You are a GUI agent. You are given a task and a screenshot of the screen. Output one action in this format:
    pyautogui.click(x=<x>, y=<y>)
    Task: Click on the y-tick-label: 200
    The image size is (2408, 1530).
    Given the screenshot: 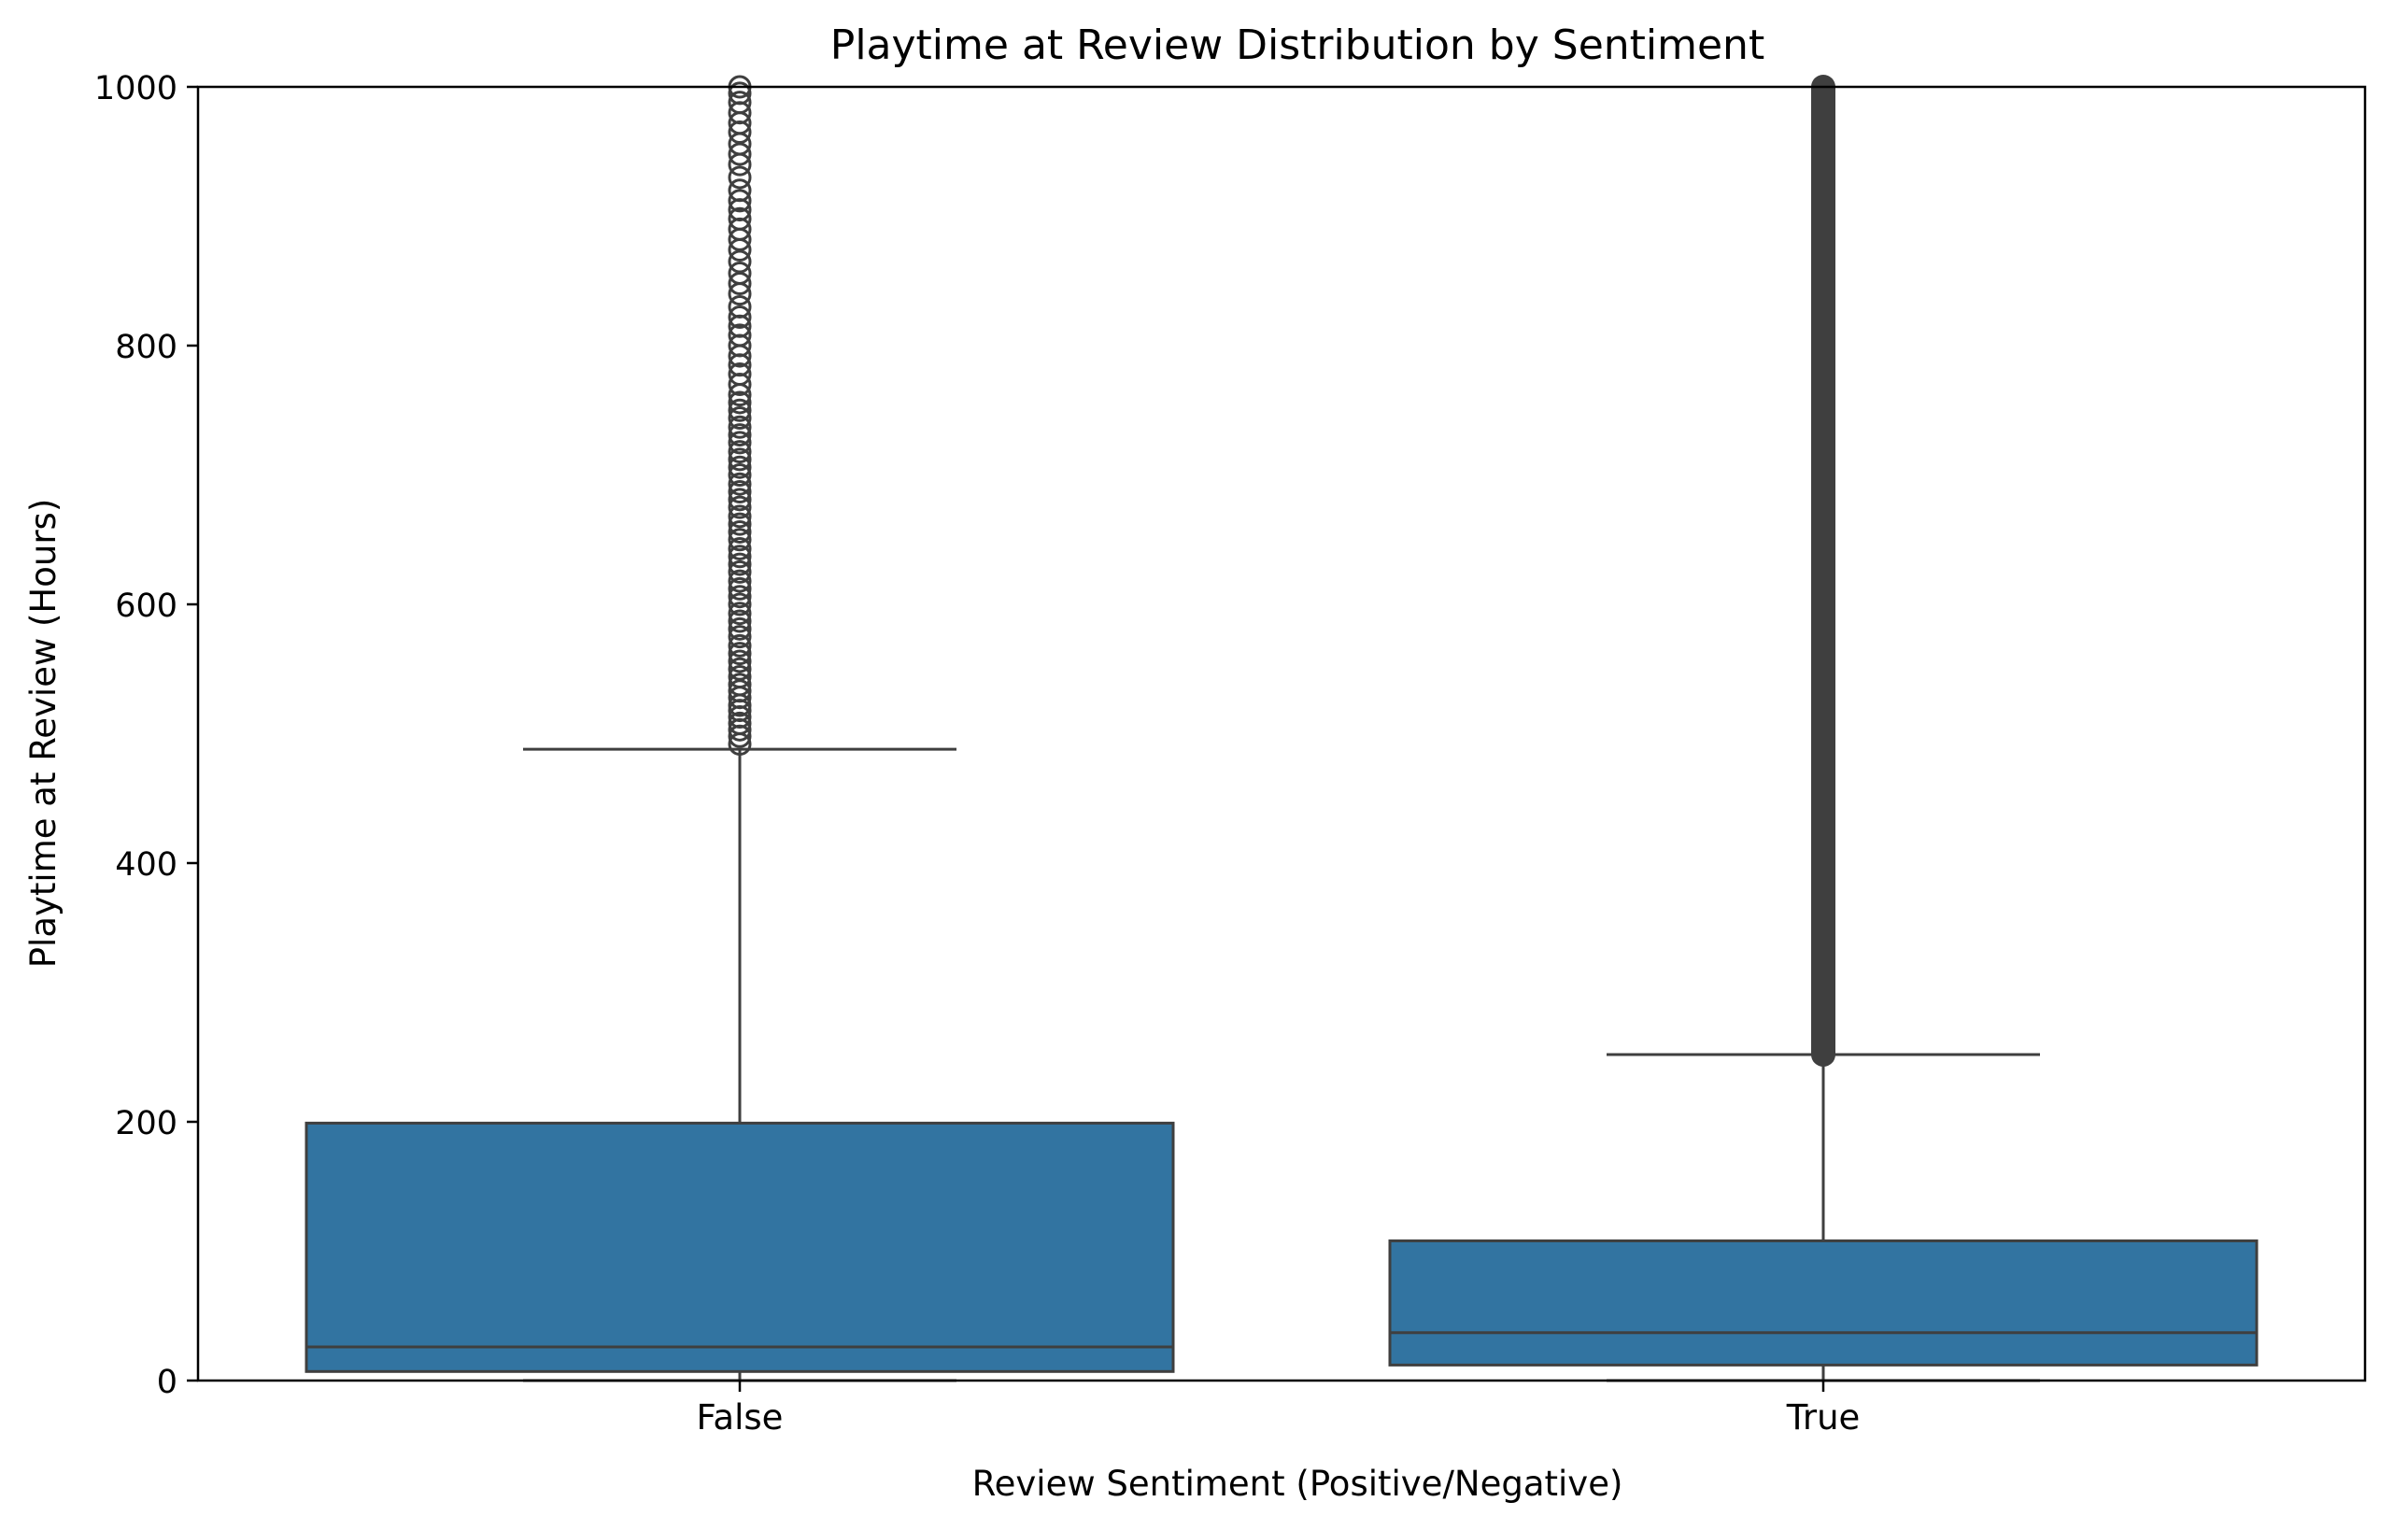 What is the action you would take?
    pyautogui.click(x=146, y=1123)
    